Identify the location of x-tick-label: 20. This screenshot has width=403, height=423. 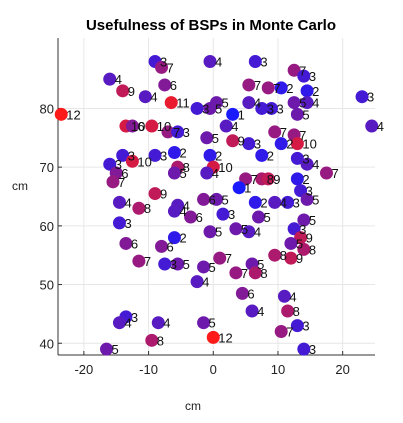
(342, 369).